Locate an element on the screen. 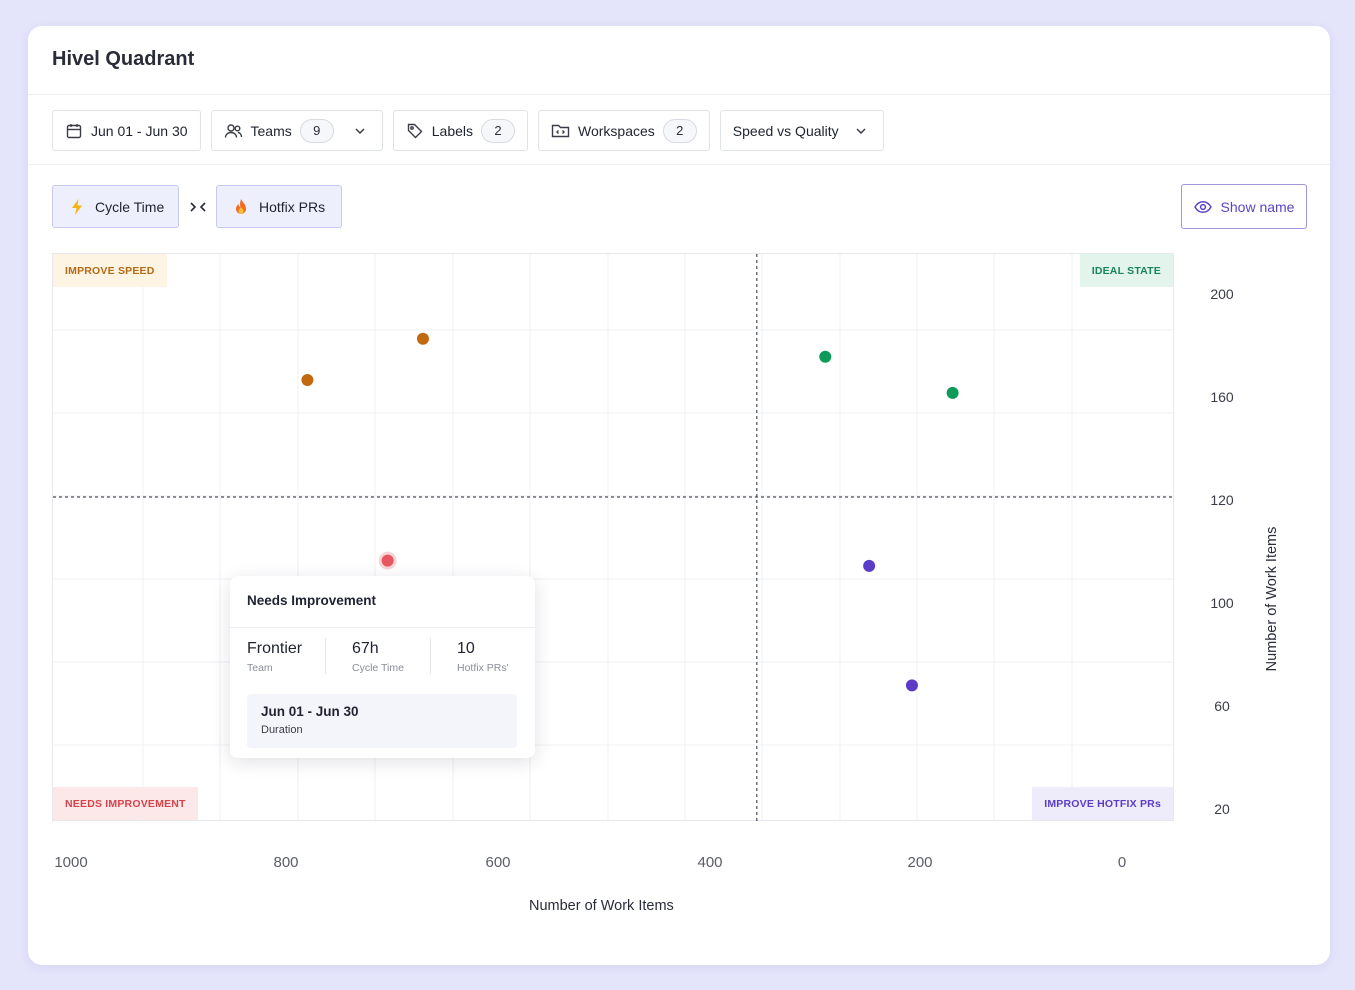  y-tick-label: 120 is located at coordinates (1222, 500).